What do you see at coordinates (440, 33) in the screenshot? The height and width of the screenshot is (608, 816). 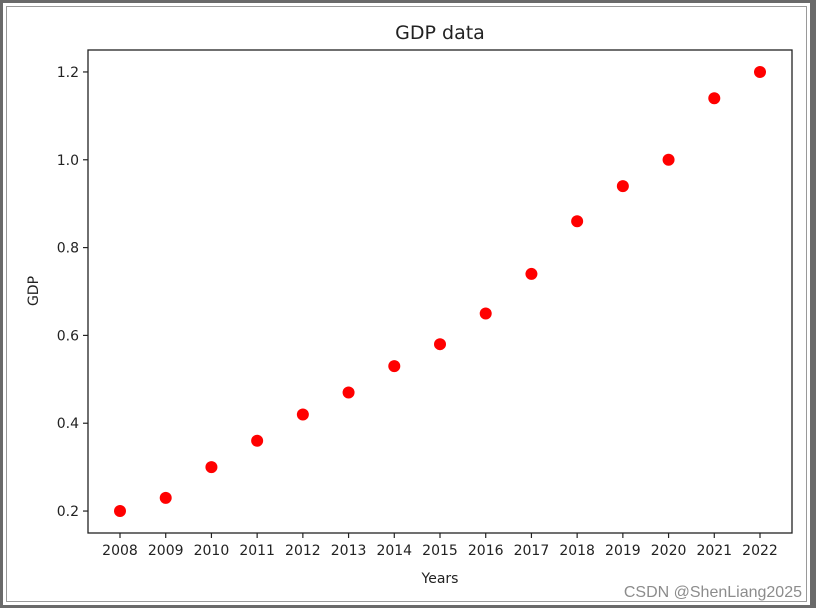 I see `chart-title: GDP data` at bounding box center [440, 33].